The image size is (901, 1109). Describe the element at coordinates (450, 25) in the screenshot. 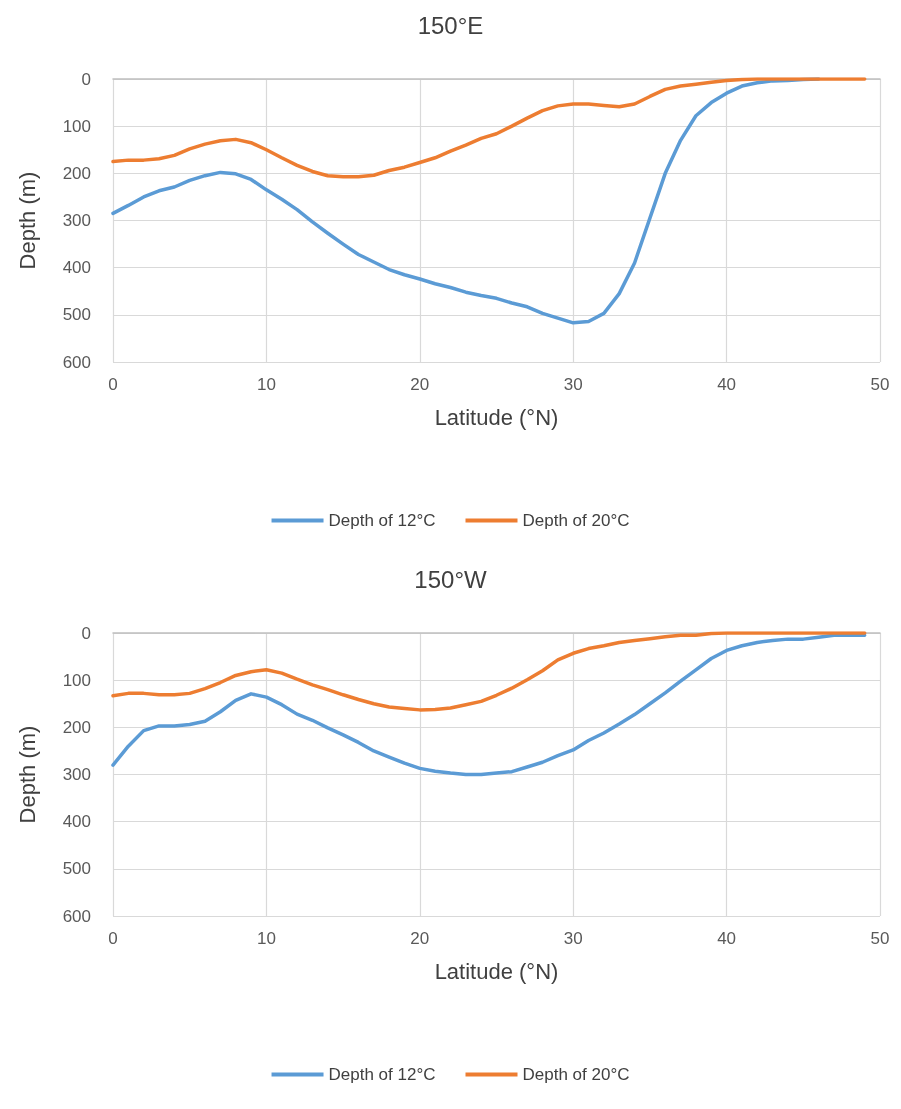

I see `chart-title: 150°E` at that location.